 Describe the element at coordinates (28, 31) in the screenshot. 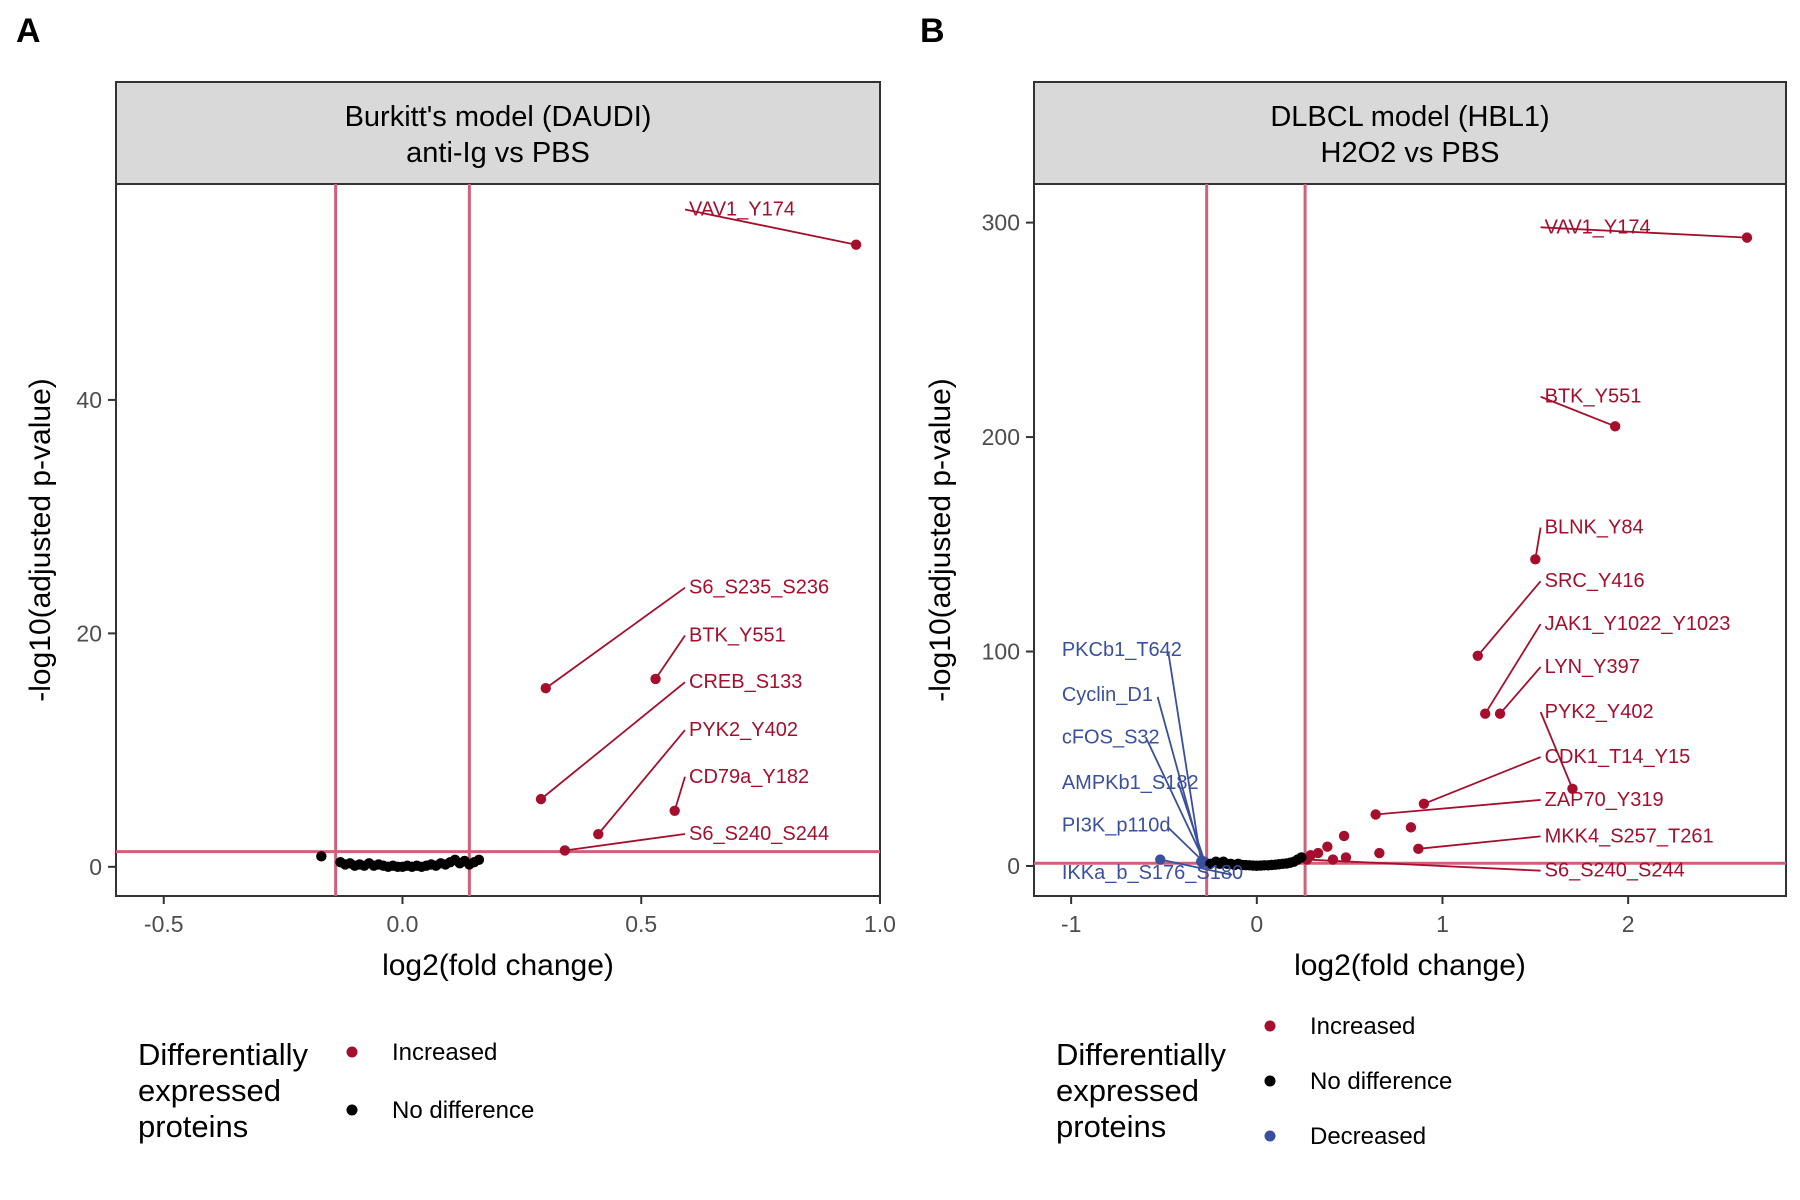

I see `panel-label-a: A` at that location.